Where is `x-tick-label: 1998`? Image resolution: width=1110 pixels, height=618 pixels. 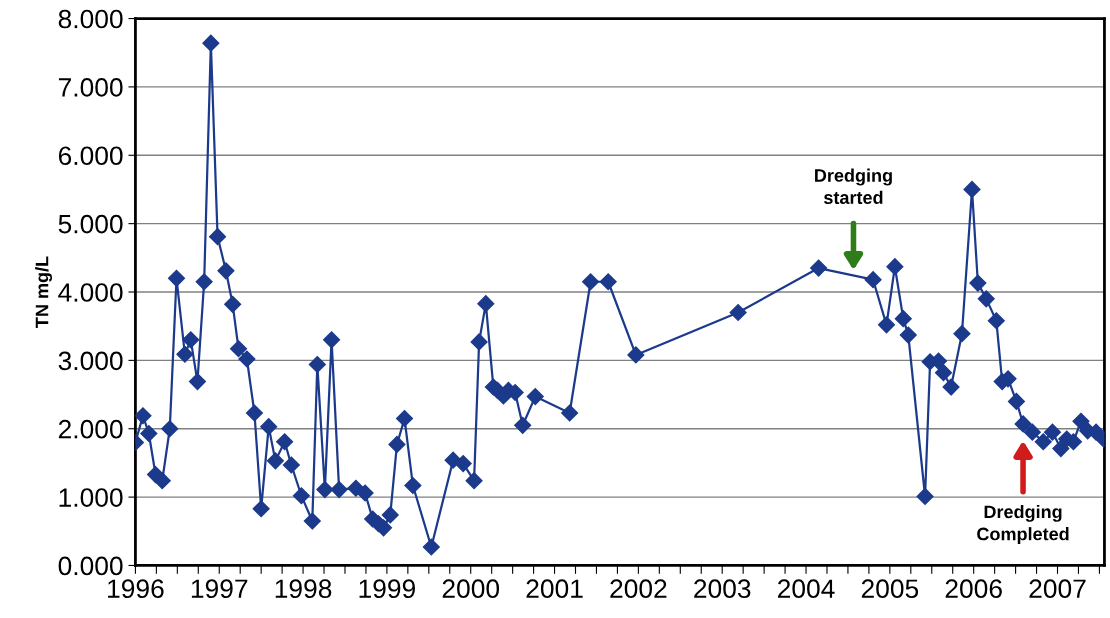
x-tick-label: 1998 is located at coordinates (303, 589).